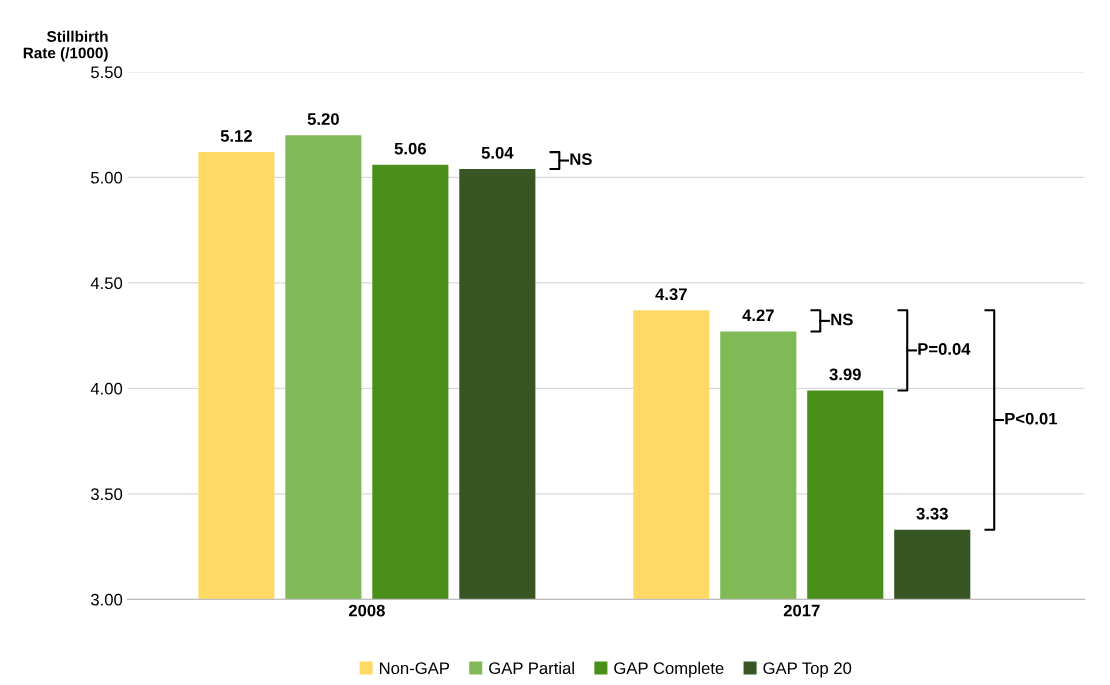  I want to click on legend-label: GAP Partial, so click(531, 668).